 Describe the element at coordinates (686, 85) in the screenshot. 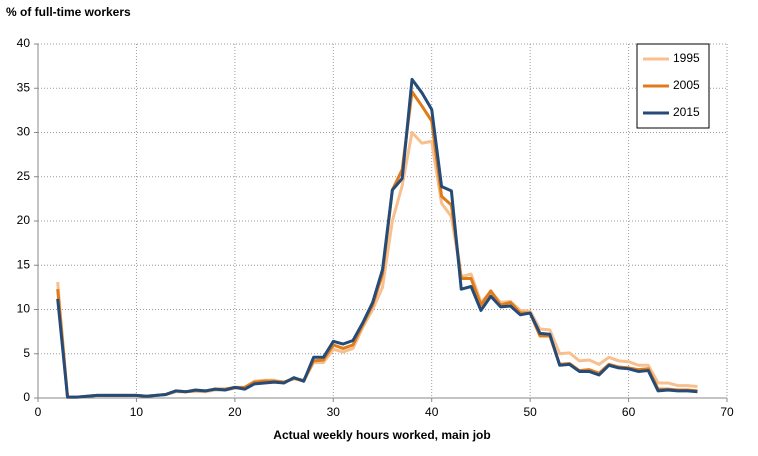

I see `legend-label: 2005` at that location.